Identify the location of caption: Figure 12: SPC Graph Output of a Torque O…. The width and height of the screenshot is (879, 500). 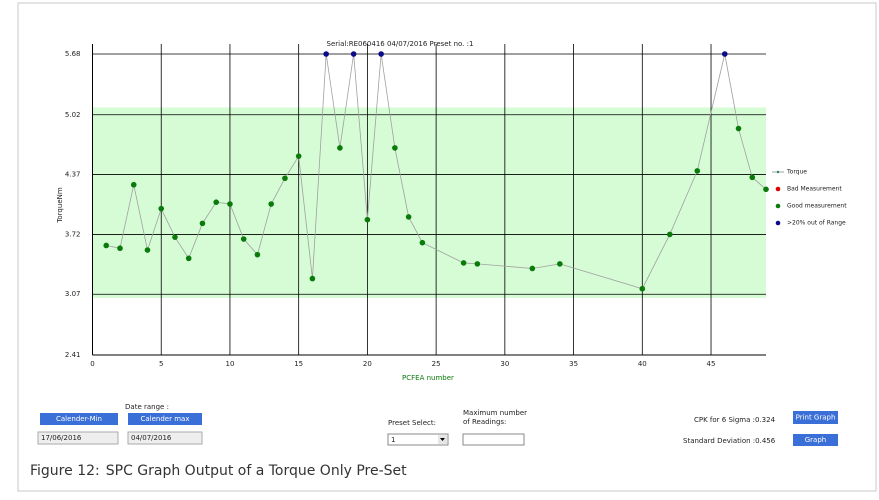
(218, 471).